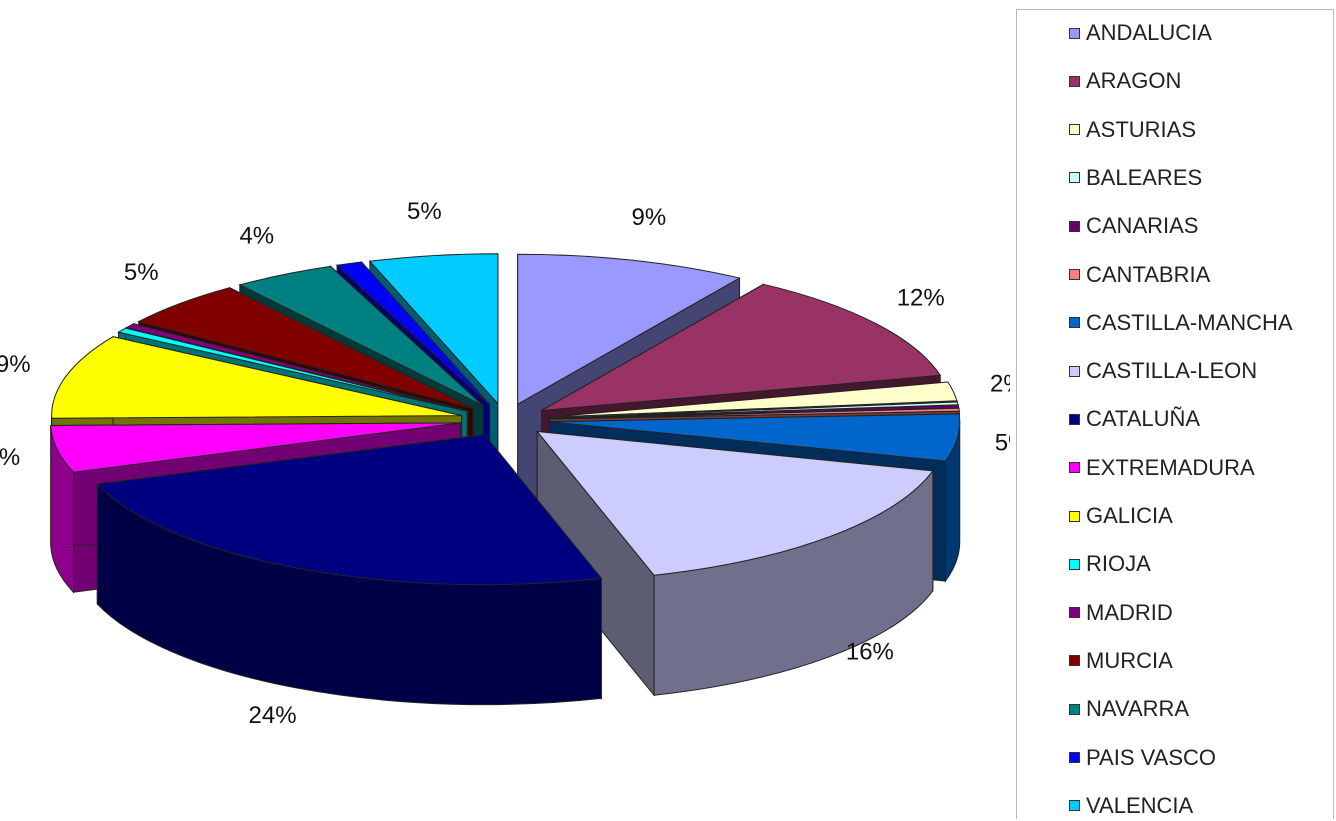  I want to click on data-label-castilla-leon: 16%, so click(870, 652).